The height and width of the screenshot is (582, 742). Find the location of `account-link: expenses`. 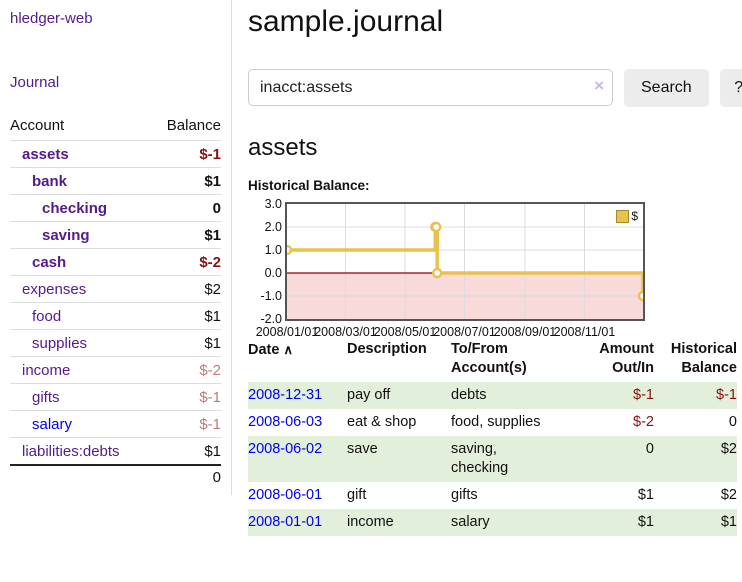

account-link: expenses is located at coordinates (54, 289).